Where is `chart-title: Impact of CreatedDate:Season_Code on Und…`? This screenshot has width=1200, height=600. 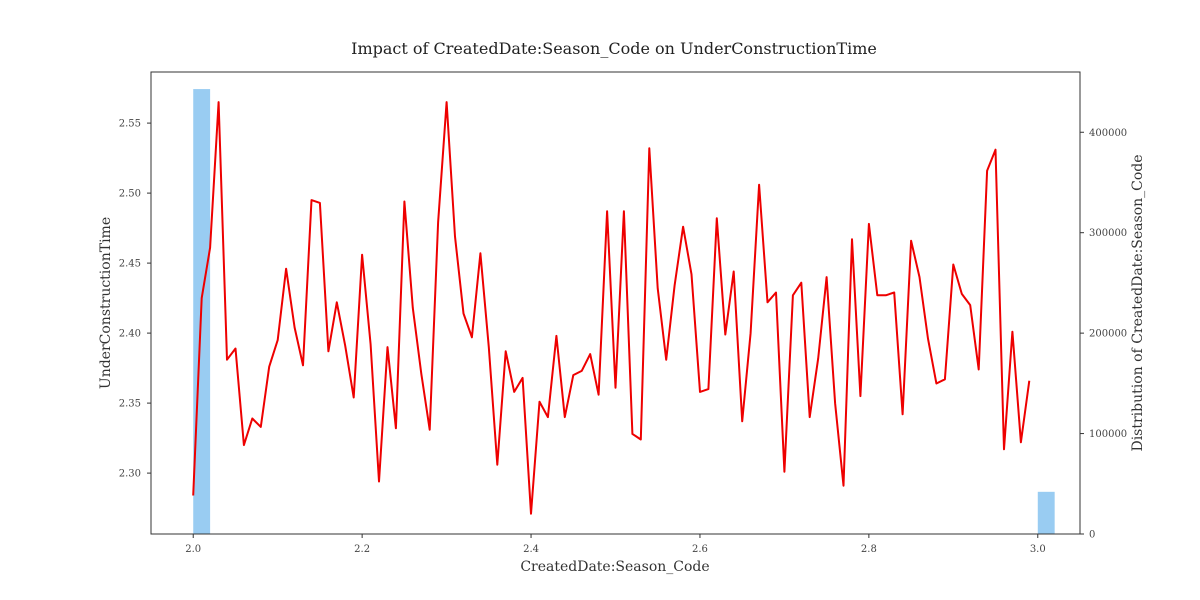 chart-title: Impact of CreatedDate:Season_Code on Und… is located at coordinates (614, 48).